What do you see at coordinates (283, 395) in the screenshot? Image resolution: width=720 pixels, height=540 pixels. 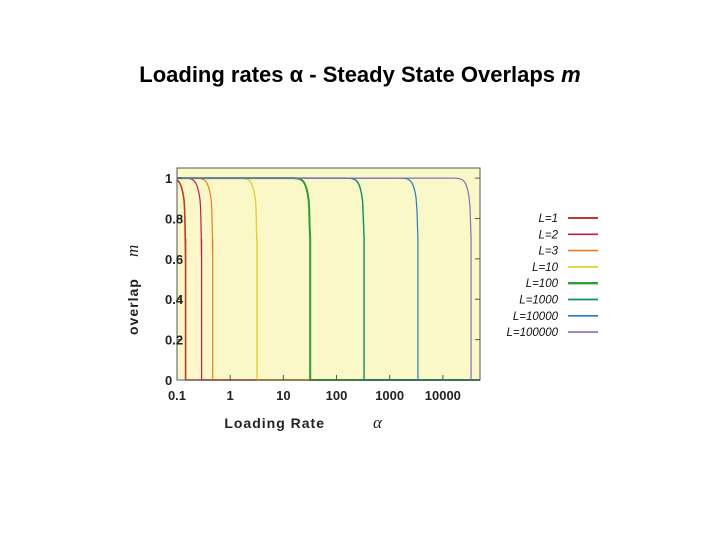 I see `x-tick-label-3: 10` at bounding box center [283, 395].